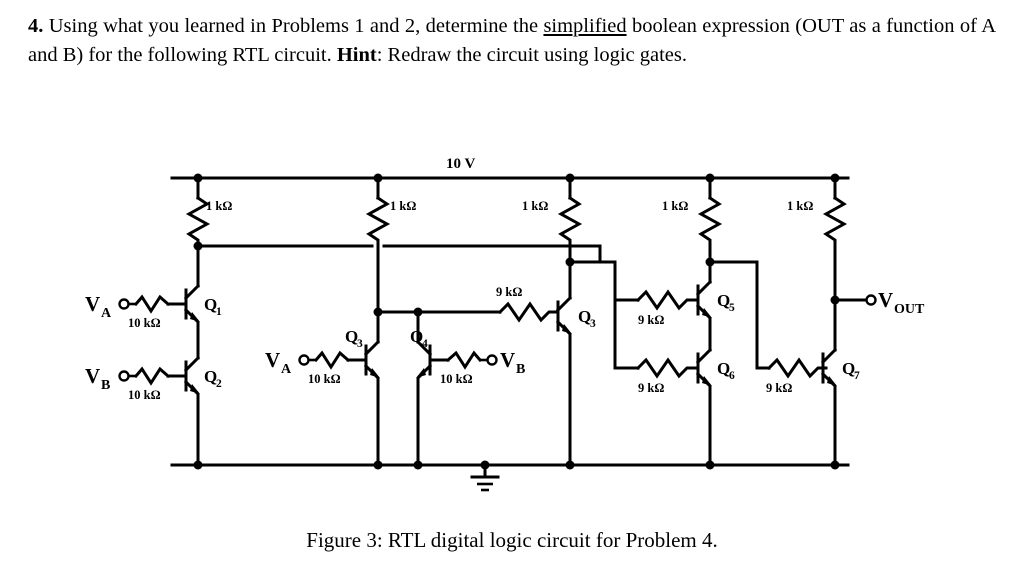  I want to click on transistor-q7-label: Q, so click(848, 368).